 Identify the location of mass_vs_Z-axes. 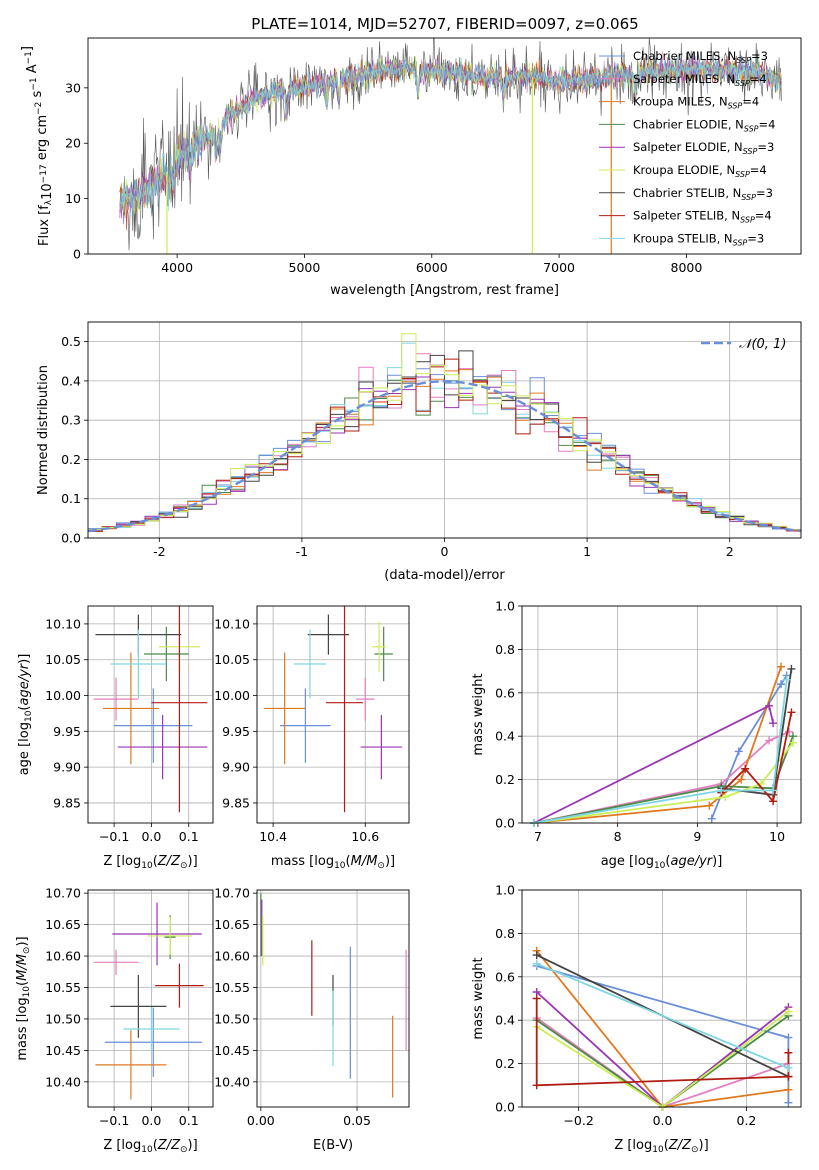
(148, 1000).